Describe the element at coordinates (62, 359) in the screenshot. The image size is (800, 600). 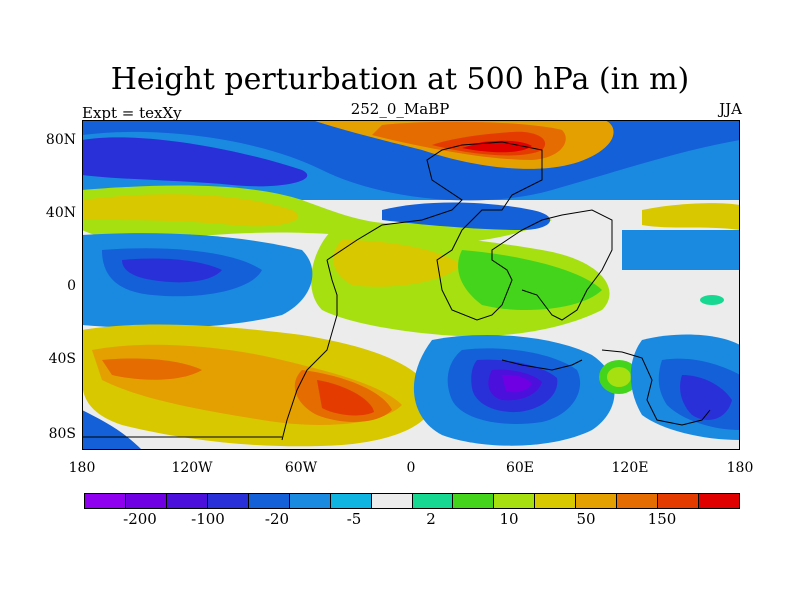
I see `y-tick-label: 40S` at that location.